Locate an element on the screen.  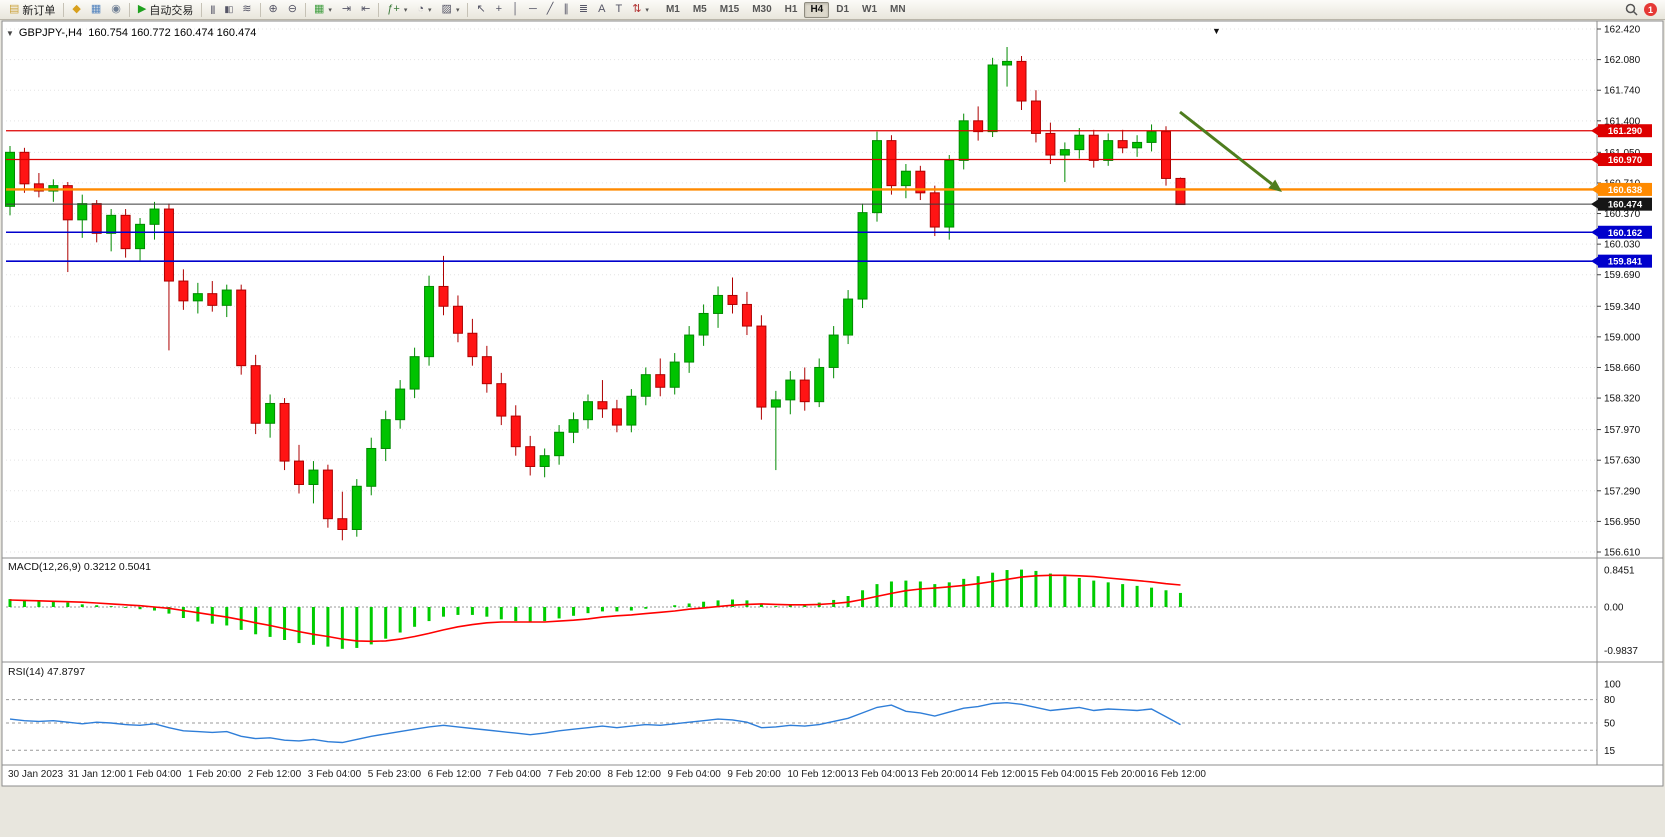
horizontal-line-icon: ─ is located at coordinates (533, 9).